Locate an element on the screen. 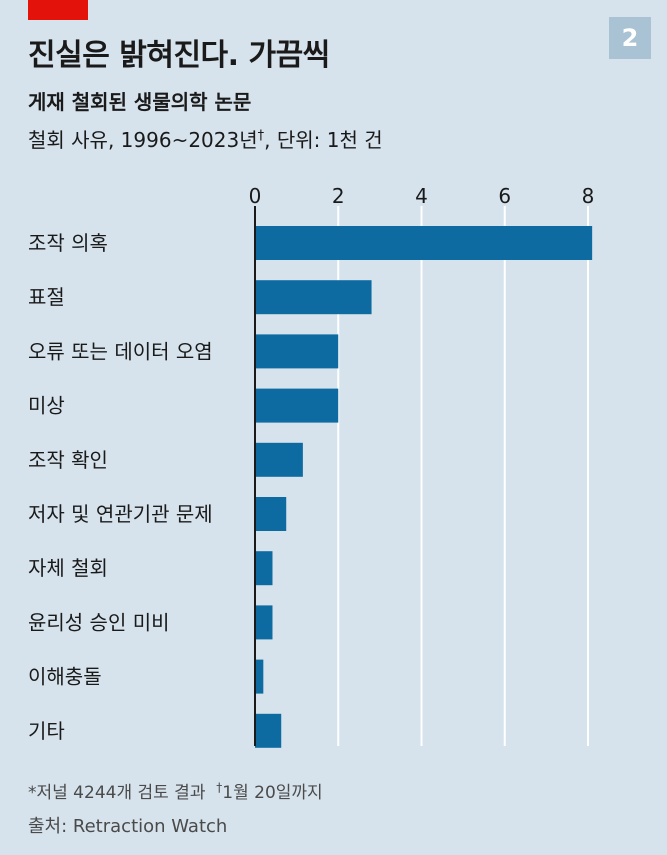 The height and width of the screenshot is (855, 667). brand-accent-tag is located at coordinates (58, 10).